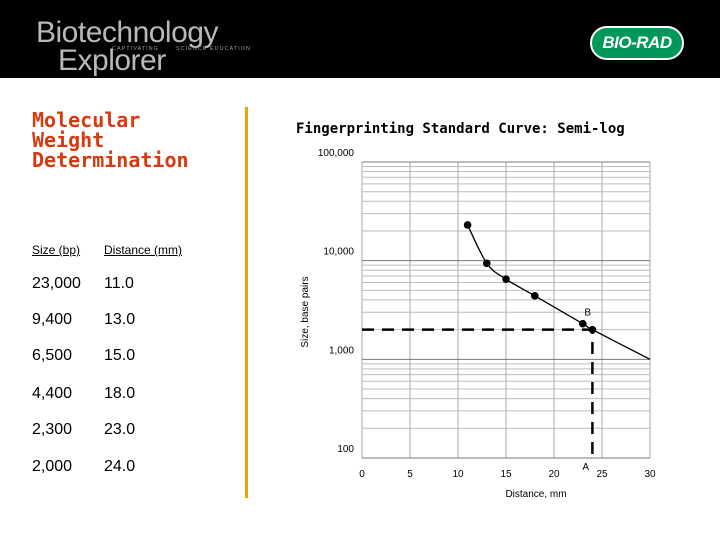 The width and height of the screenshot is (720, 540). I want to click on chart-title: Fingerprinting Standard Curve: Semi-log, so click(460, 129).